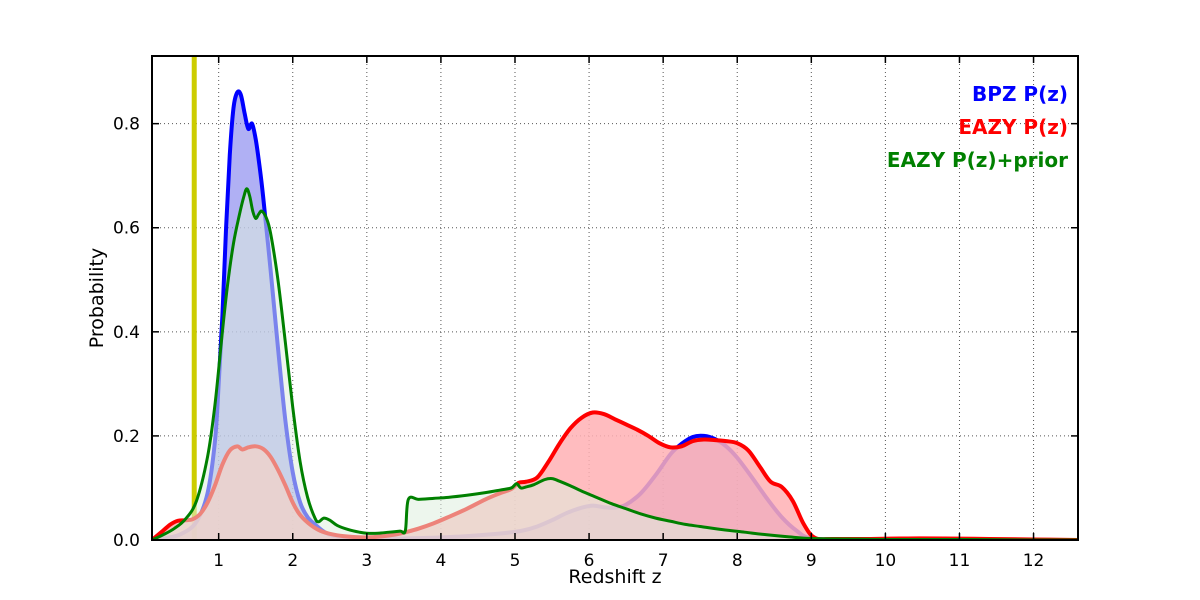 Image resolution: width=1200 pixels, height=600 pixels. I want to click on x-tick-label: 8, so click(737, 561).